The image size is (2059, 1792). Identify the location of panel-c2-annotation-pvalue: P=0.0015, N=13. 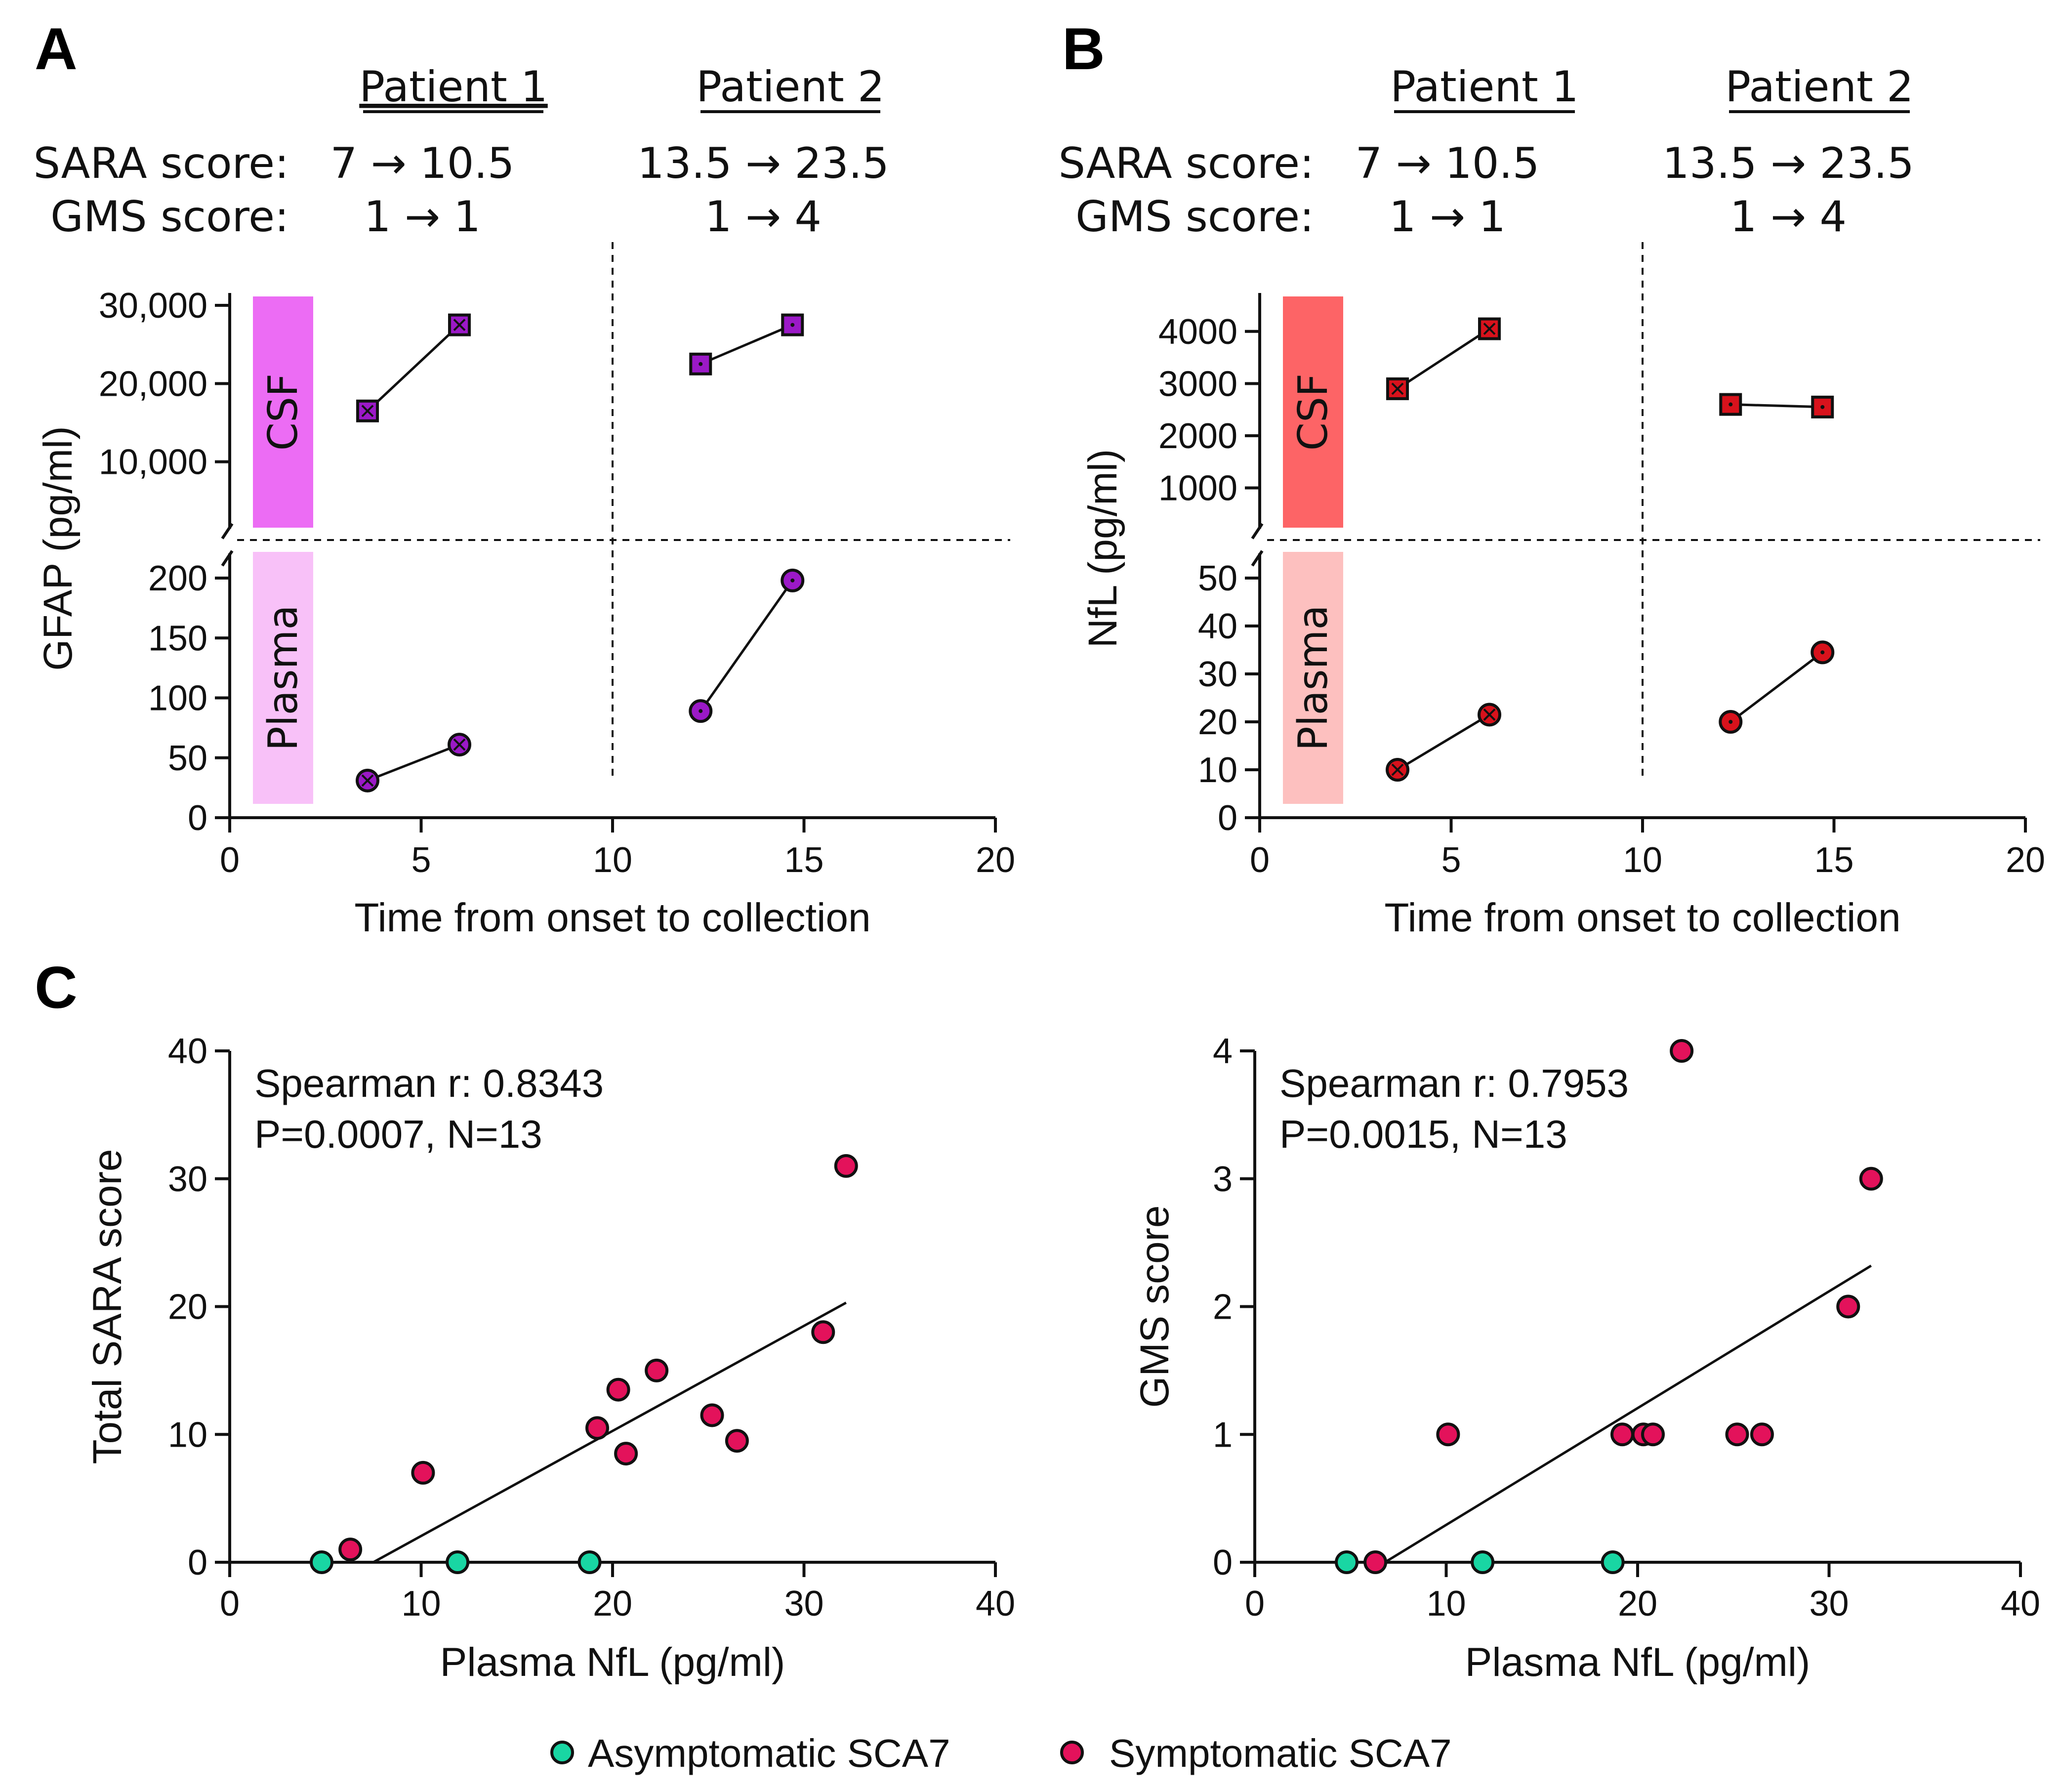
(1423, 1134).